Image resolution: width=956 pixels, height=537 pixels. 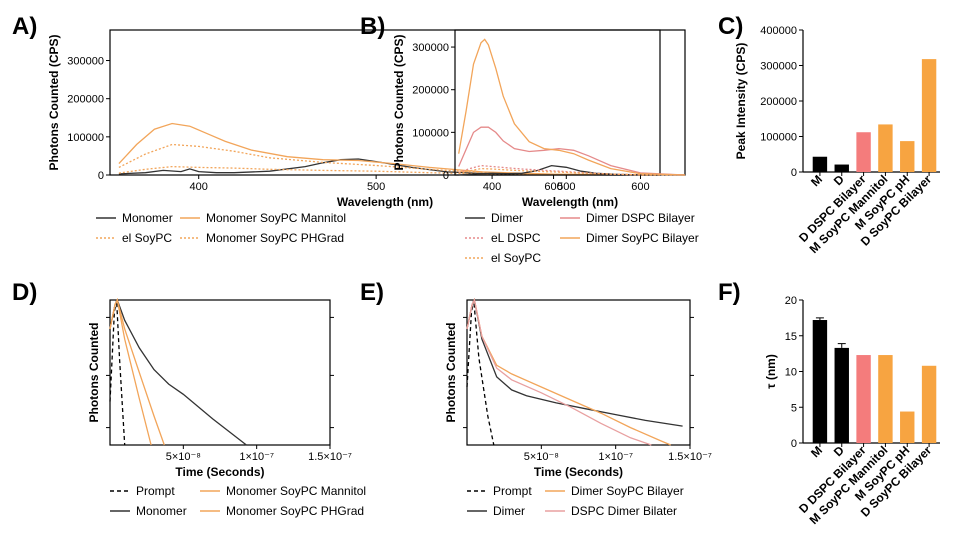 I want to click on y-tick-label: 400000, so click(x=778, y=31).